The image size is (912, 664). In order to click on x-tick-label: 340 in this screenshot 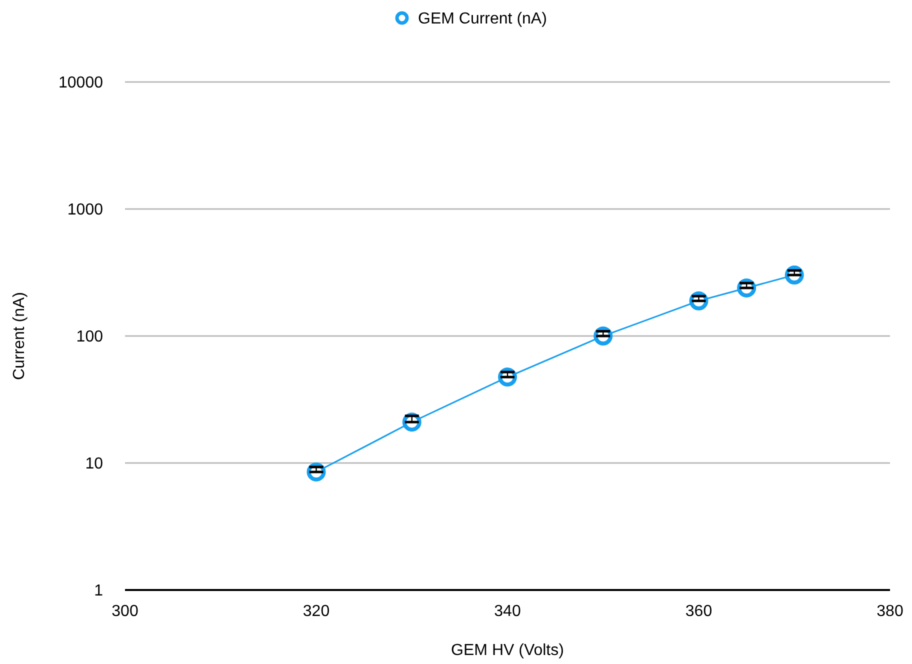, I will do `click(507, 611)`.